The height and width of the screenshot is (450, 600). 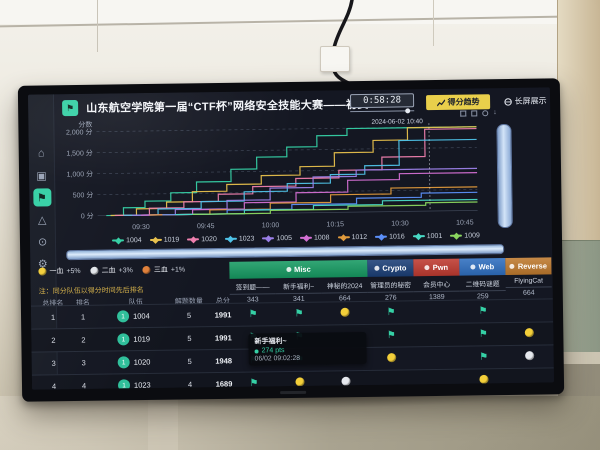 What do you see at coordinates (84, 385) in the screenshot?
I see `rank: 4` at bounding box center [84, 385].